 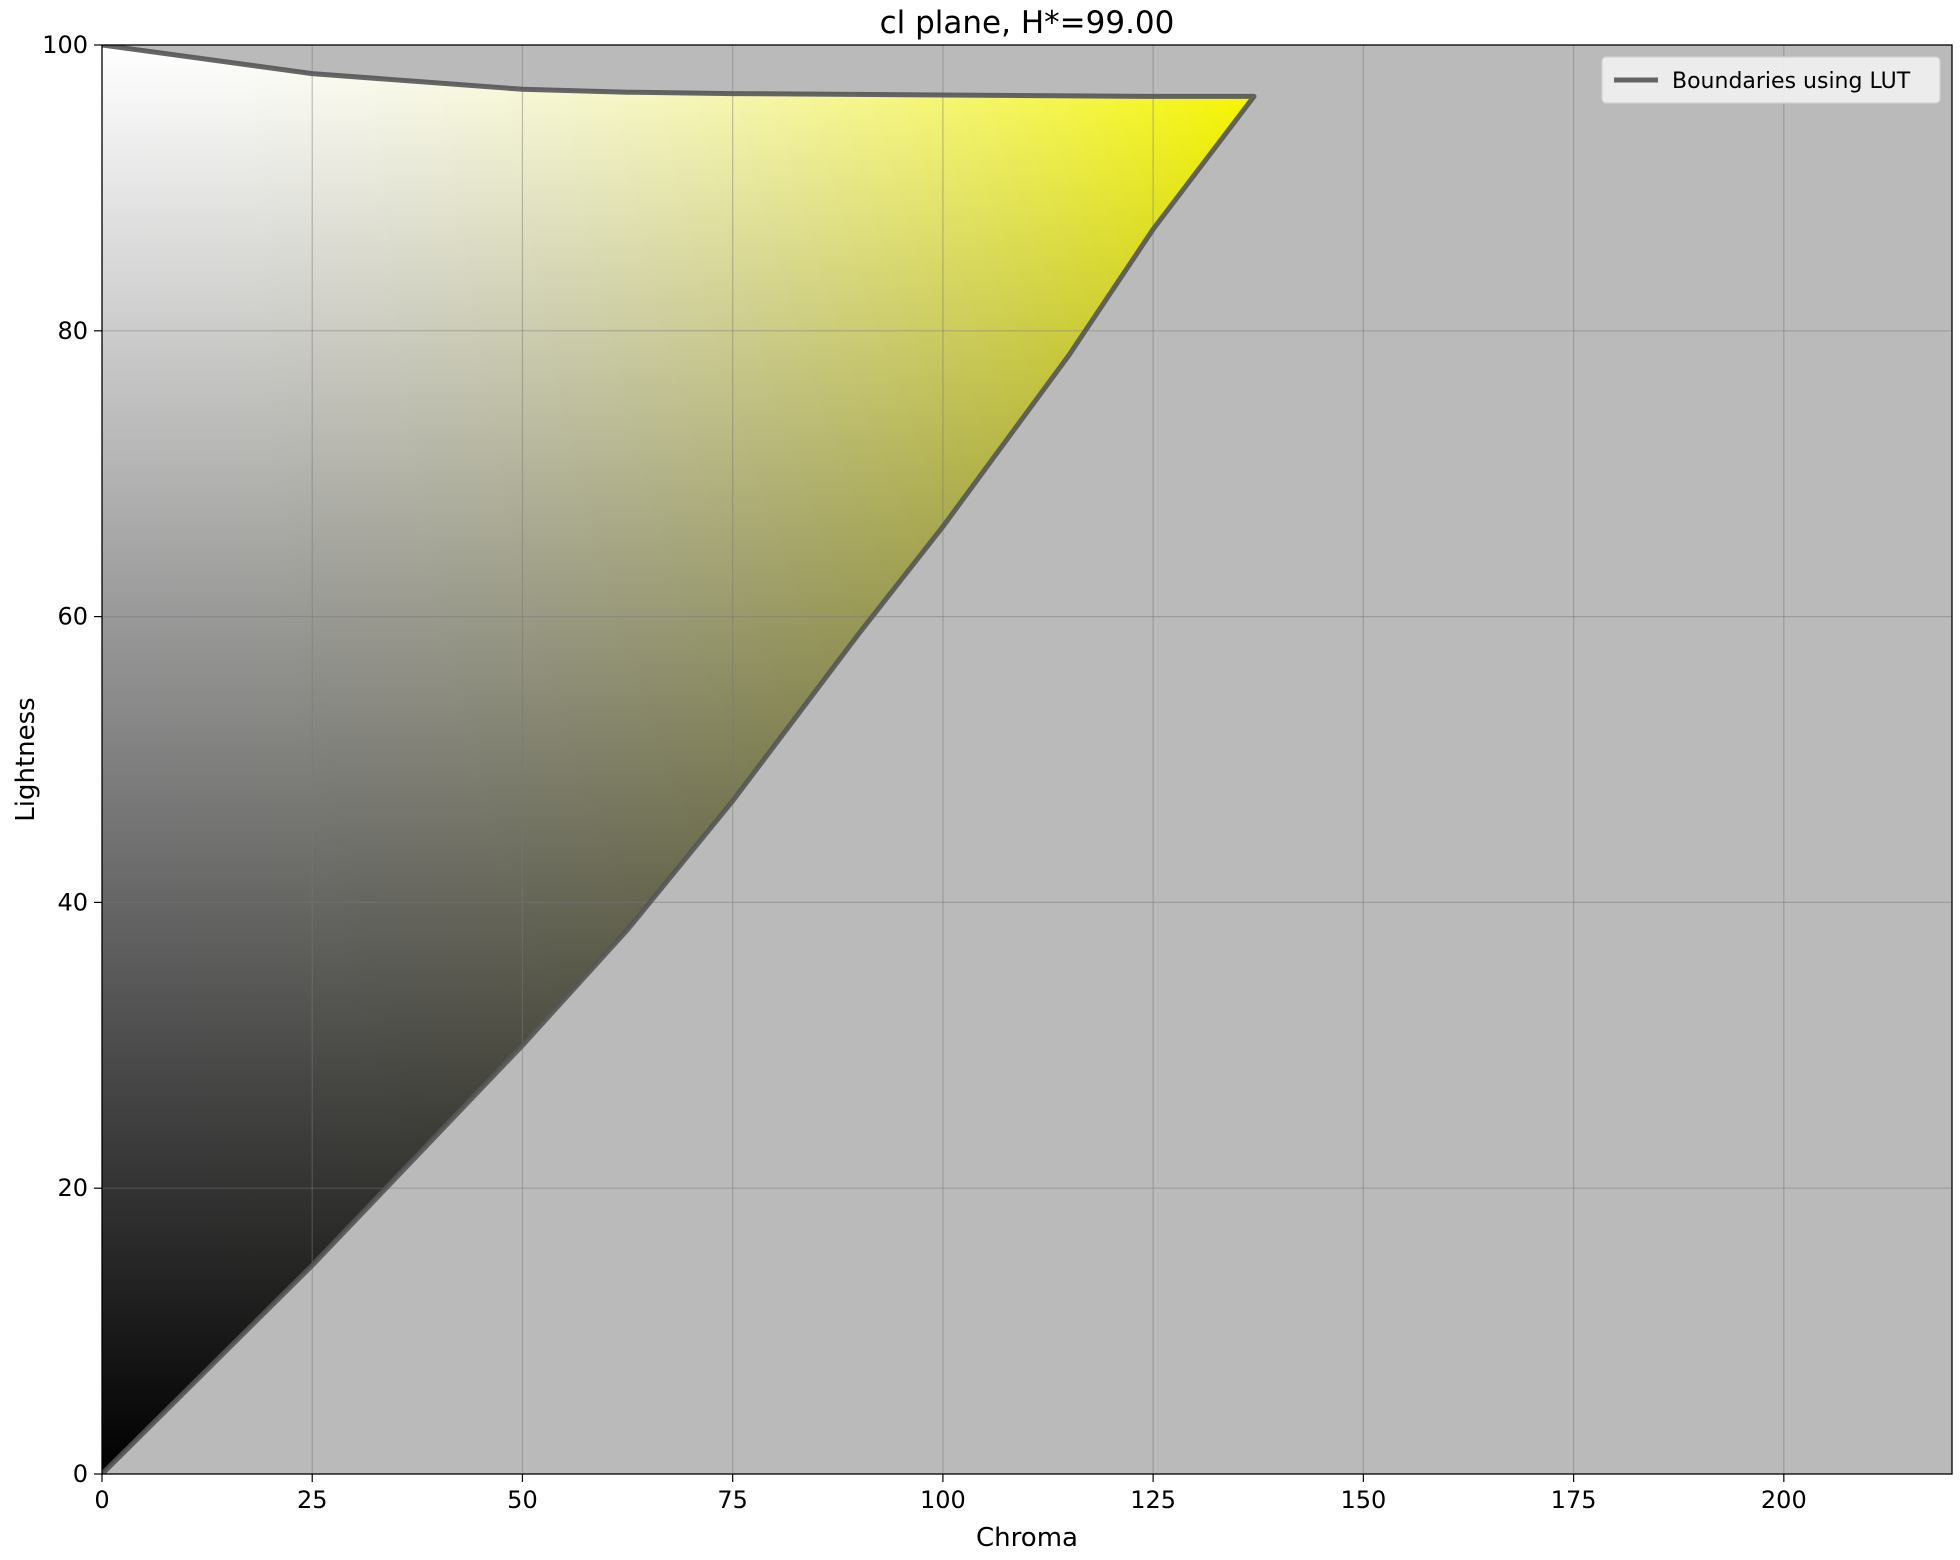 I want to click on x-tick-label: 150, so click(x=1363, y=1500).